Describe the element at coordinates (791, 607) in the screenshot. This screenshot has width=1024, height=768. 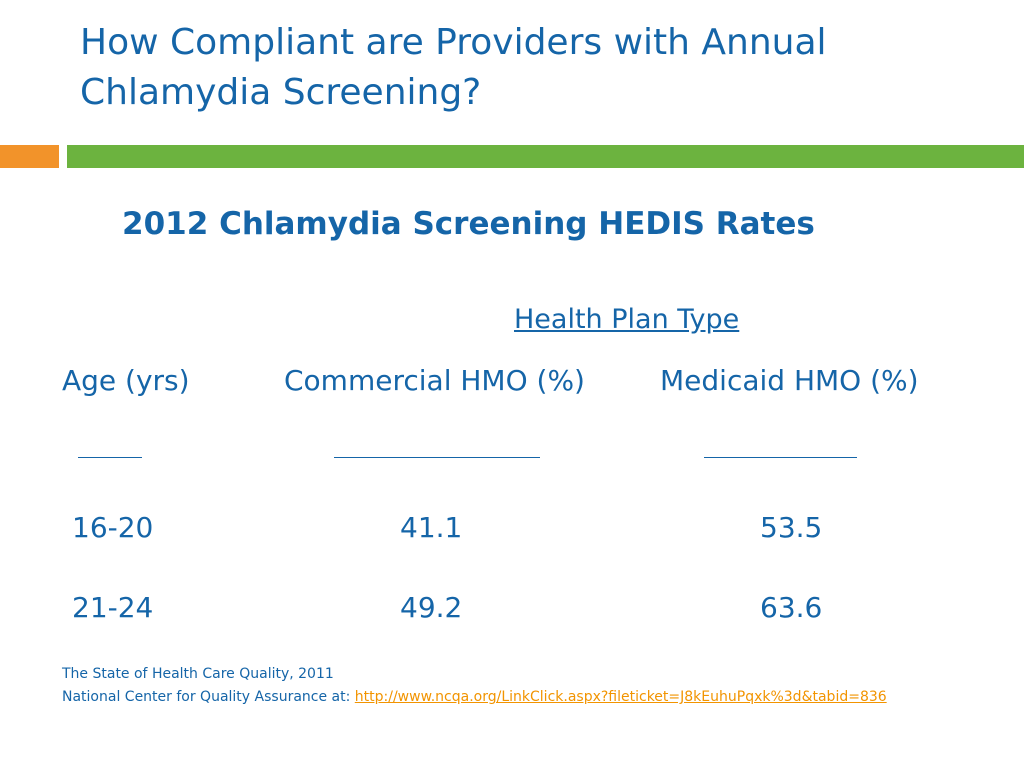
I see `table-cell-medicaid: 63.6` at that location.